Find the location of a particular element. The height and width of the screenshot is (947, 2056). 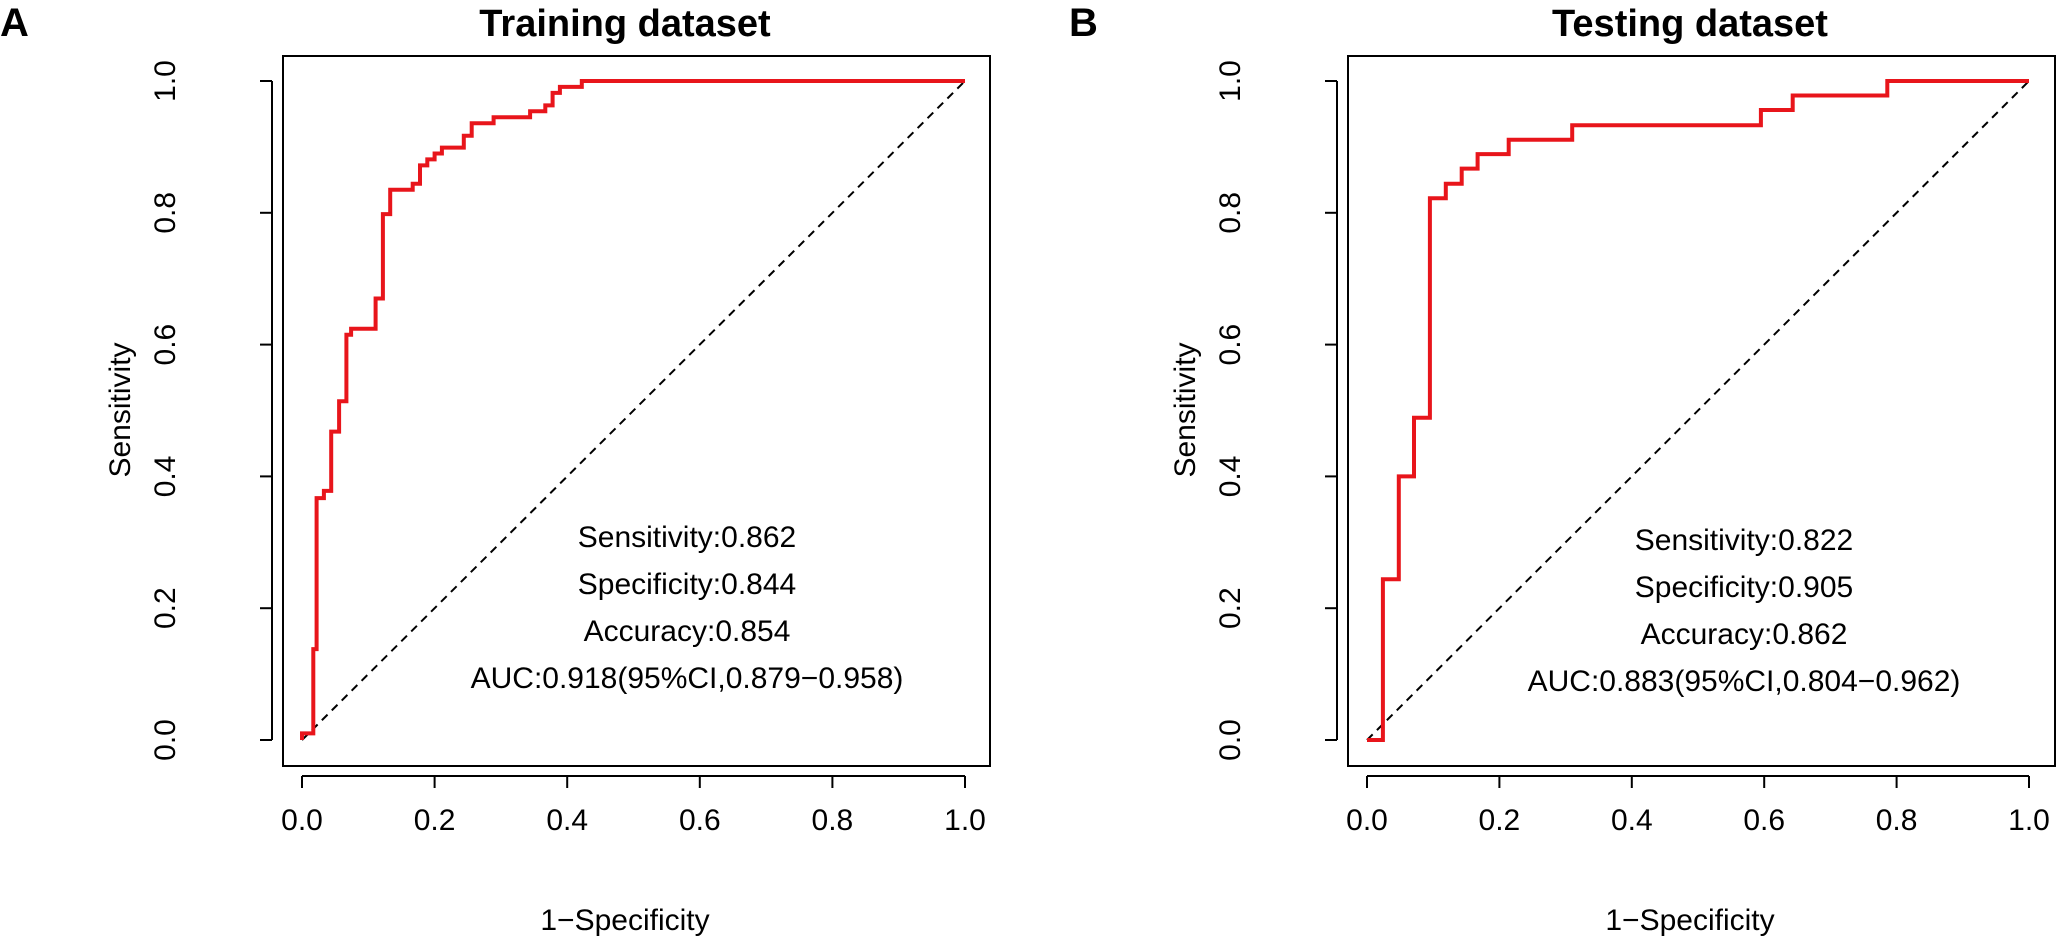

y-axis-label-b: Sensitivity is located at coordinates (1185, 409).